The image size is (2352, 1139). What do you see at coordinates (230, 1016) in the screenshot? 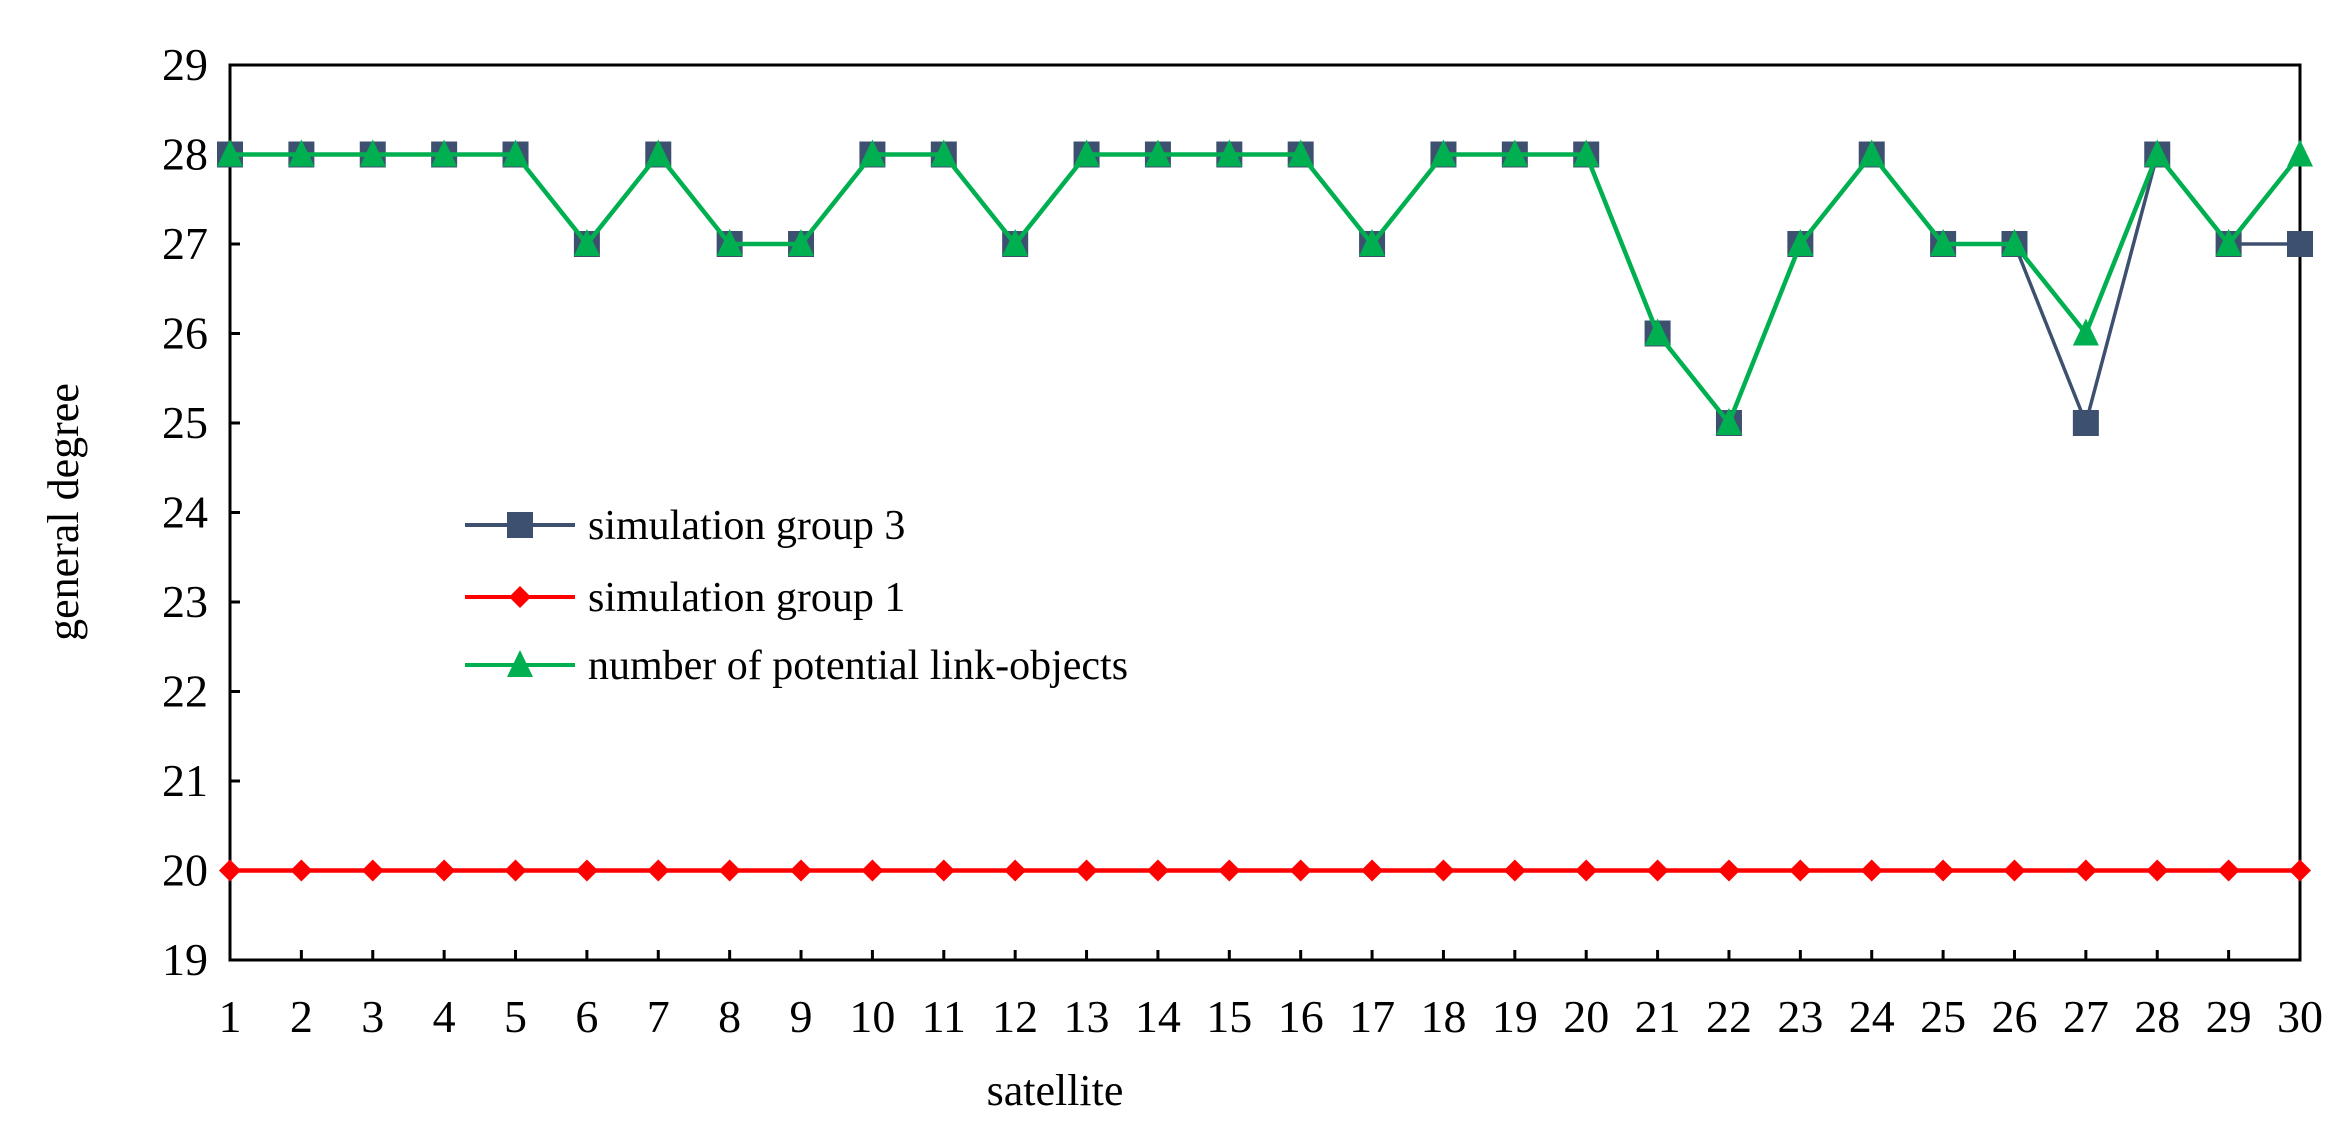
I see `x-tick-label: 1` at bounding box center [230, 1016].